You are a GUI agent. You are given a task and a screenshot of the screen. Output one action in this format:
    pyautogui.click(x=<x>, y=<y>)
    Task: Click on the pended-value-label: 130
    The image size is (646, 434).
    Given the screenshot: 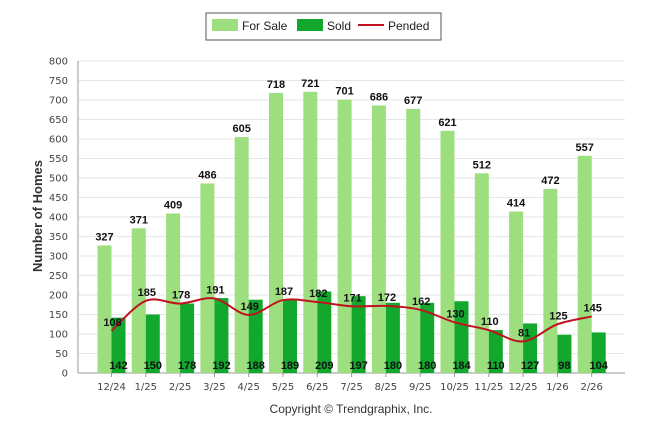 What is the action you would take?
    pyautogui.click(x=455, y=314)
    